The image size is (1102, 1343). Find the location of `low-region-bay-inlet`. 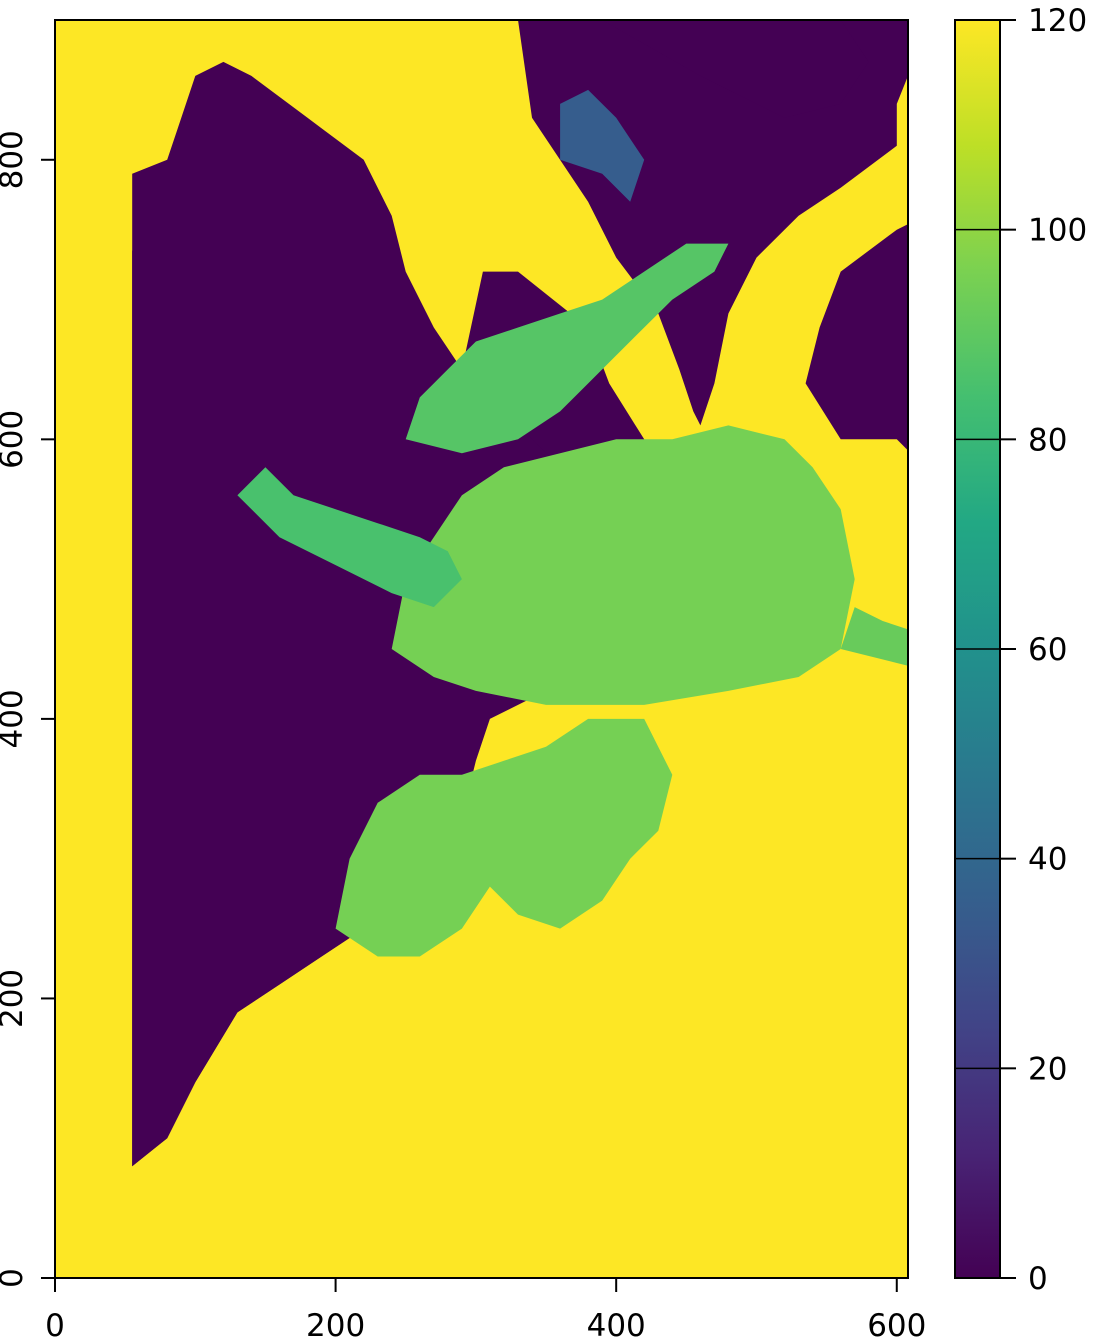

low-region-bay-inlet is located at coordinates (602, 145).